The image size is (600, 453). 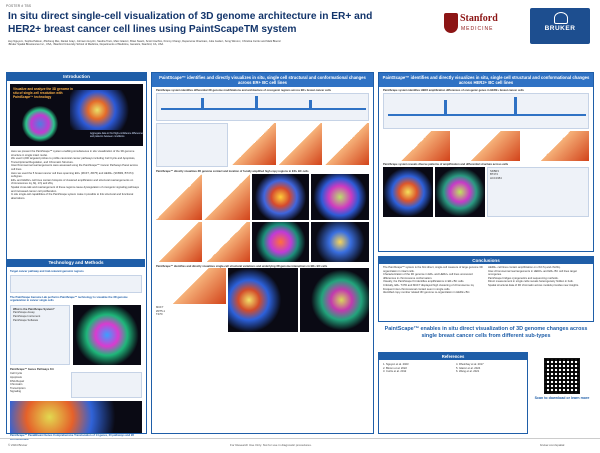 I want to click on what-is-title: What is the PaintScape System?, so click(x=34, y=309).